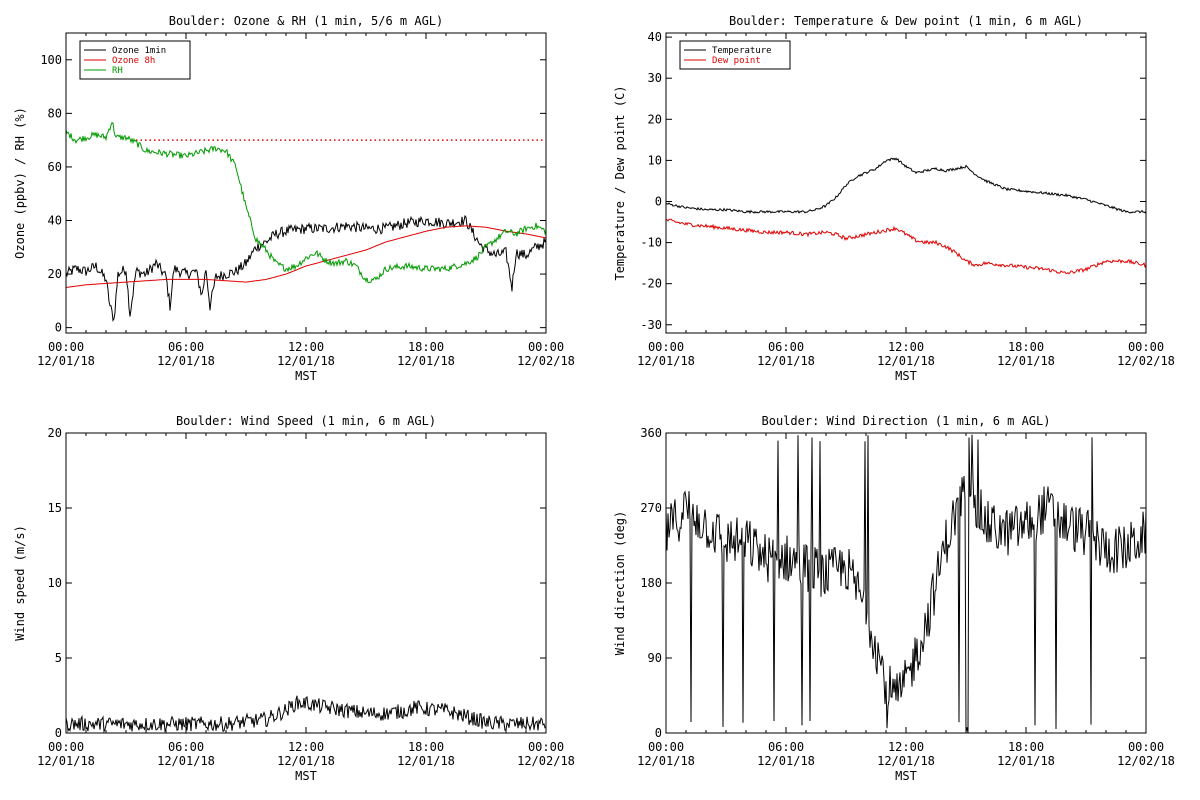  What do you see at coordinates (651, 325) in the screenshot?
I see `y-tick-label: -30` at bounding box center [651, 325].